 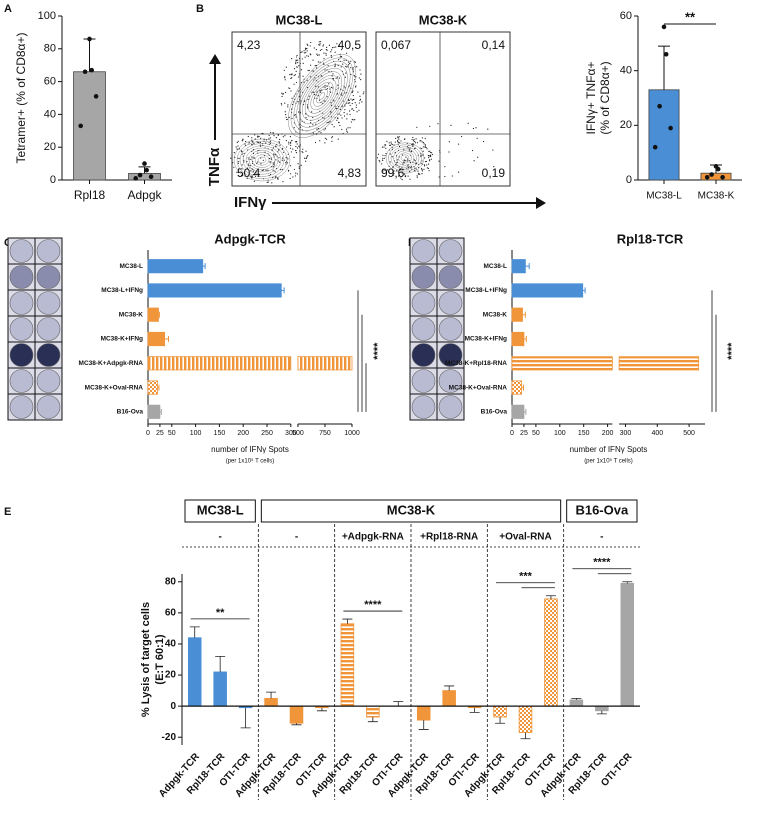 I want to click on arrow-head, so click(x=541, y=203).